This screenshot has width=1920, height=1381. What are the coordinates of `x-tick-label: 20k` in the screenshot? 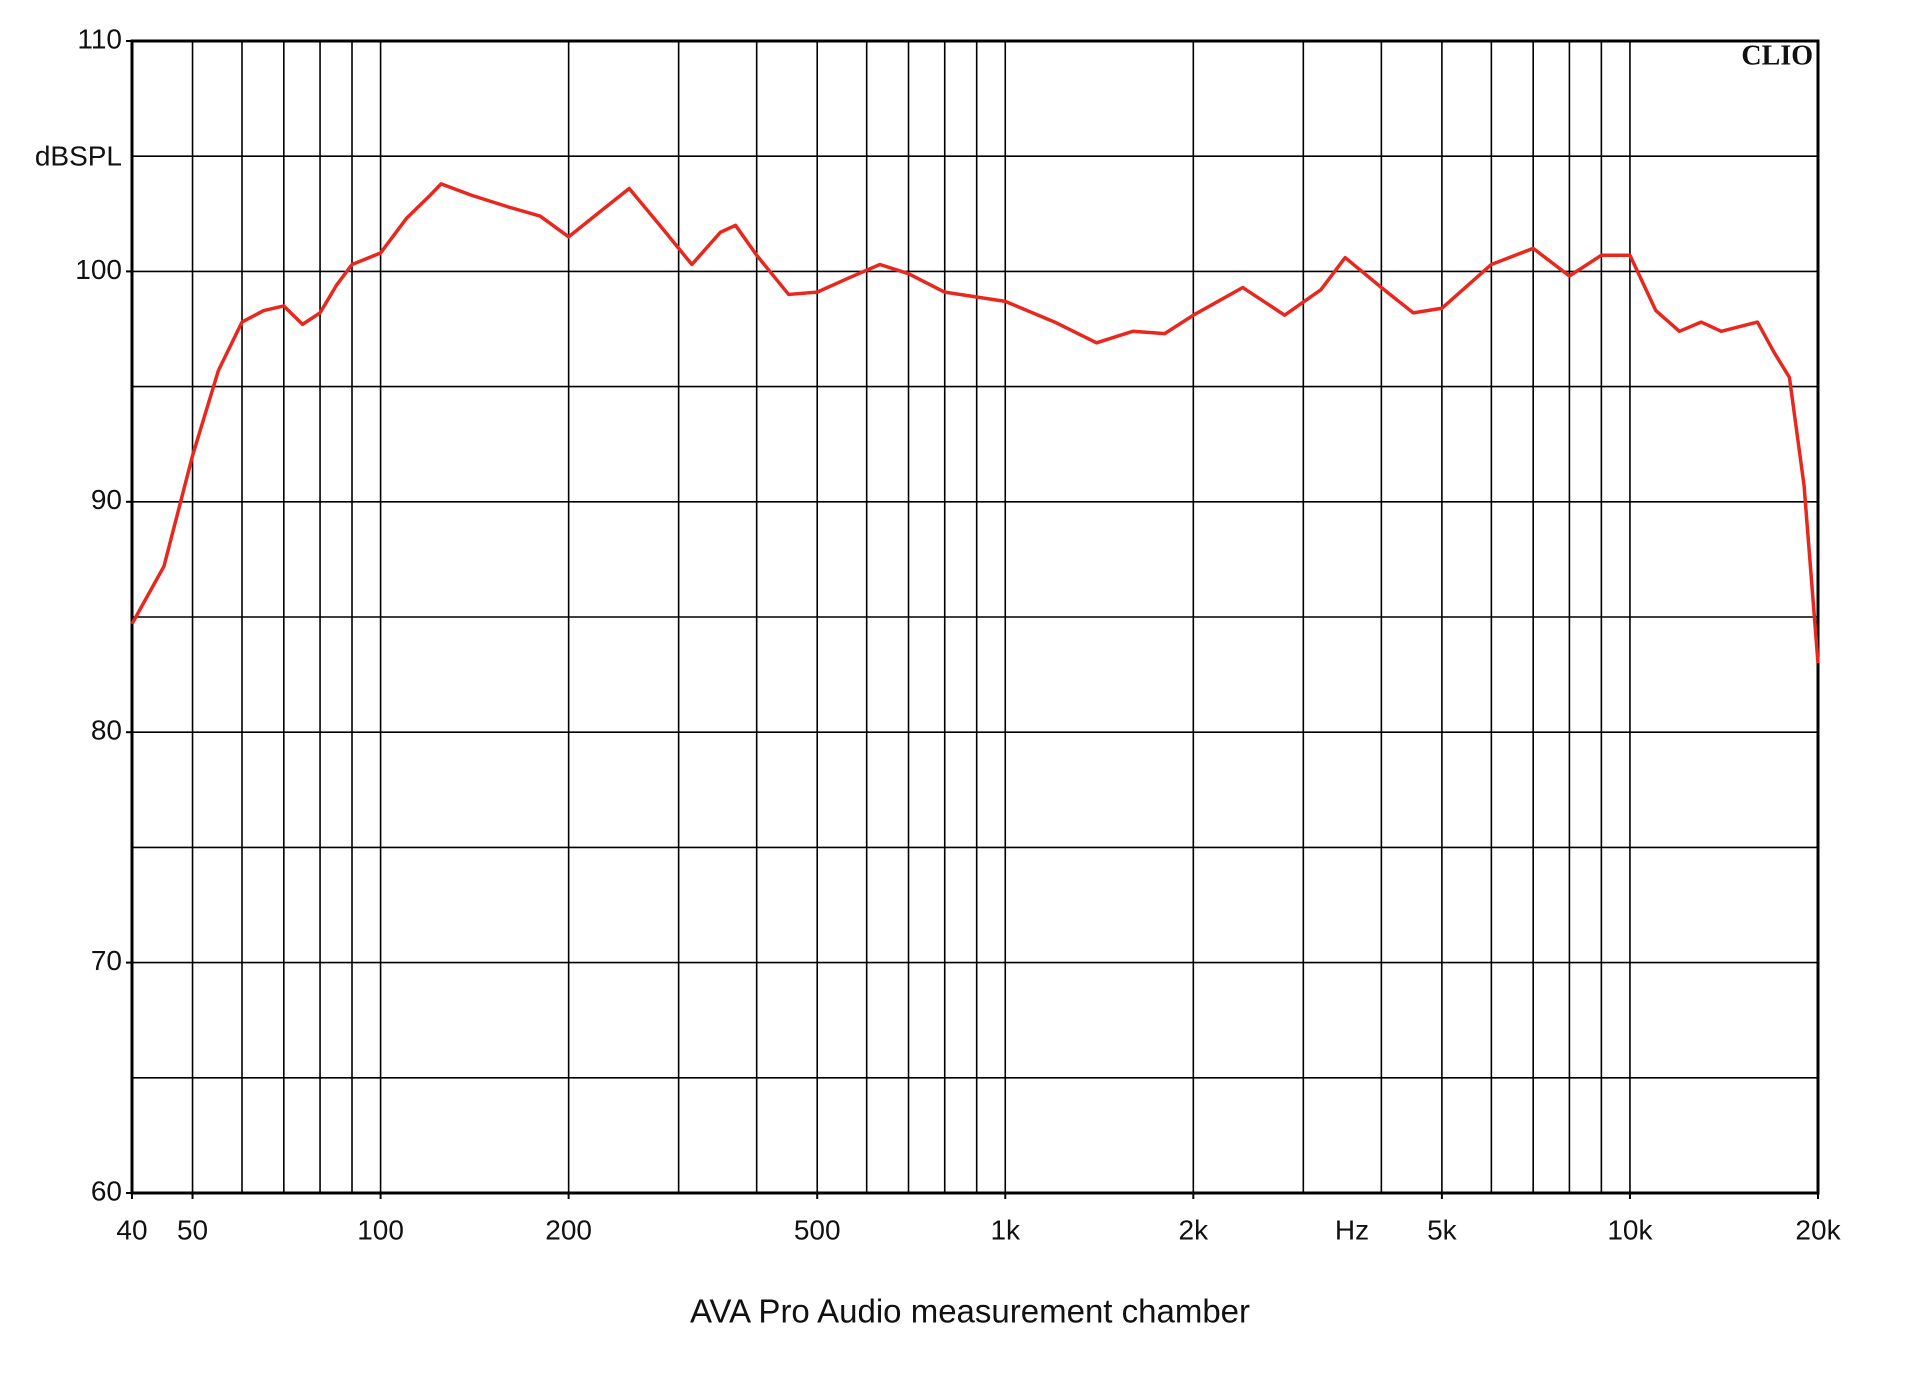 It's located at (1818, 1229).